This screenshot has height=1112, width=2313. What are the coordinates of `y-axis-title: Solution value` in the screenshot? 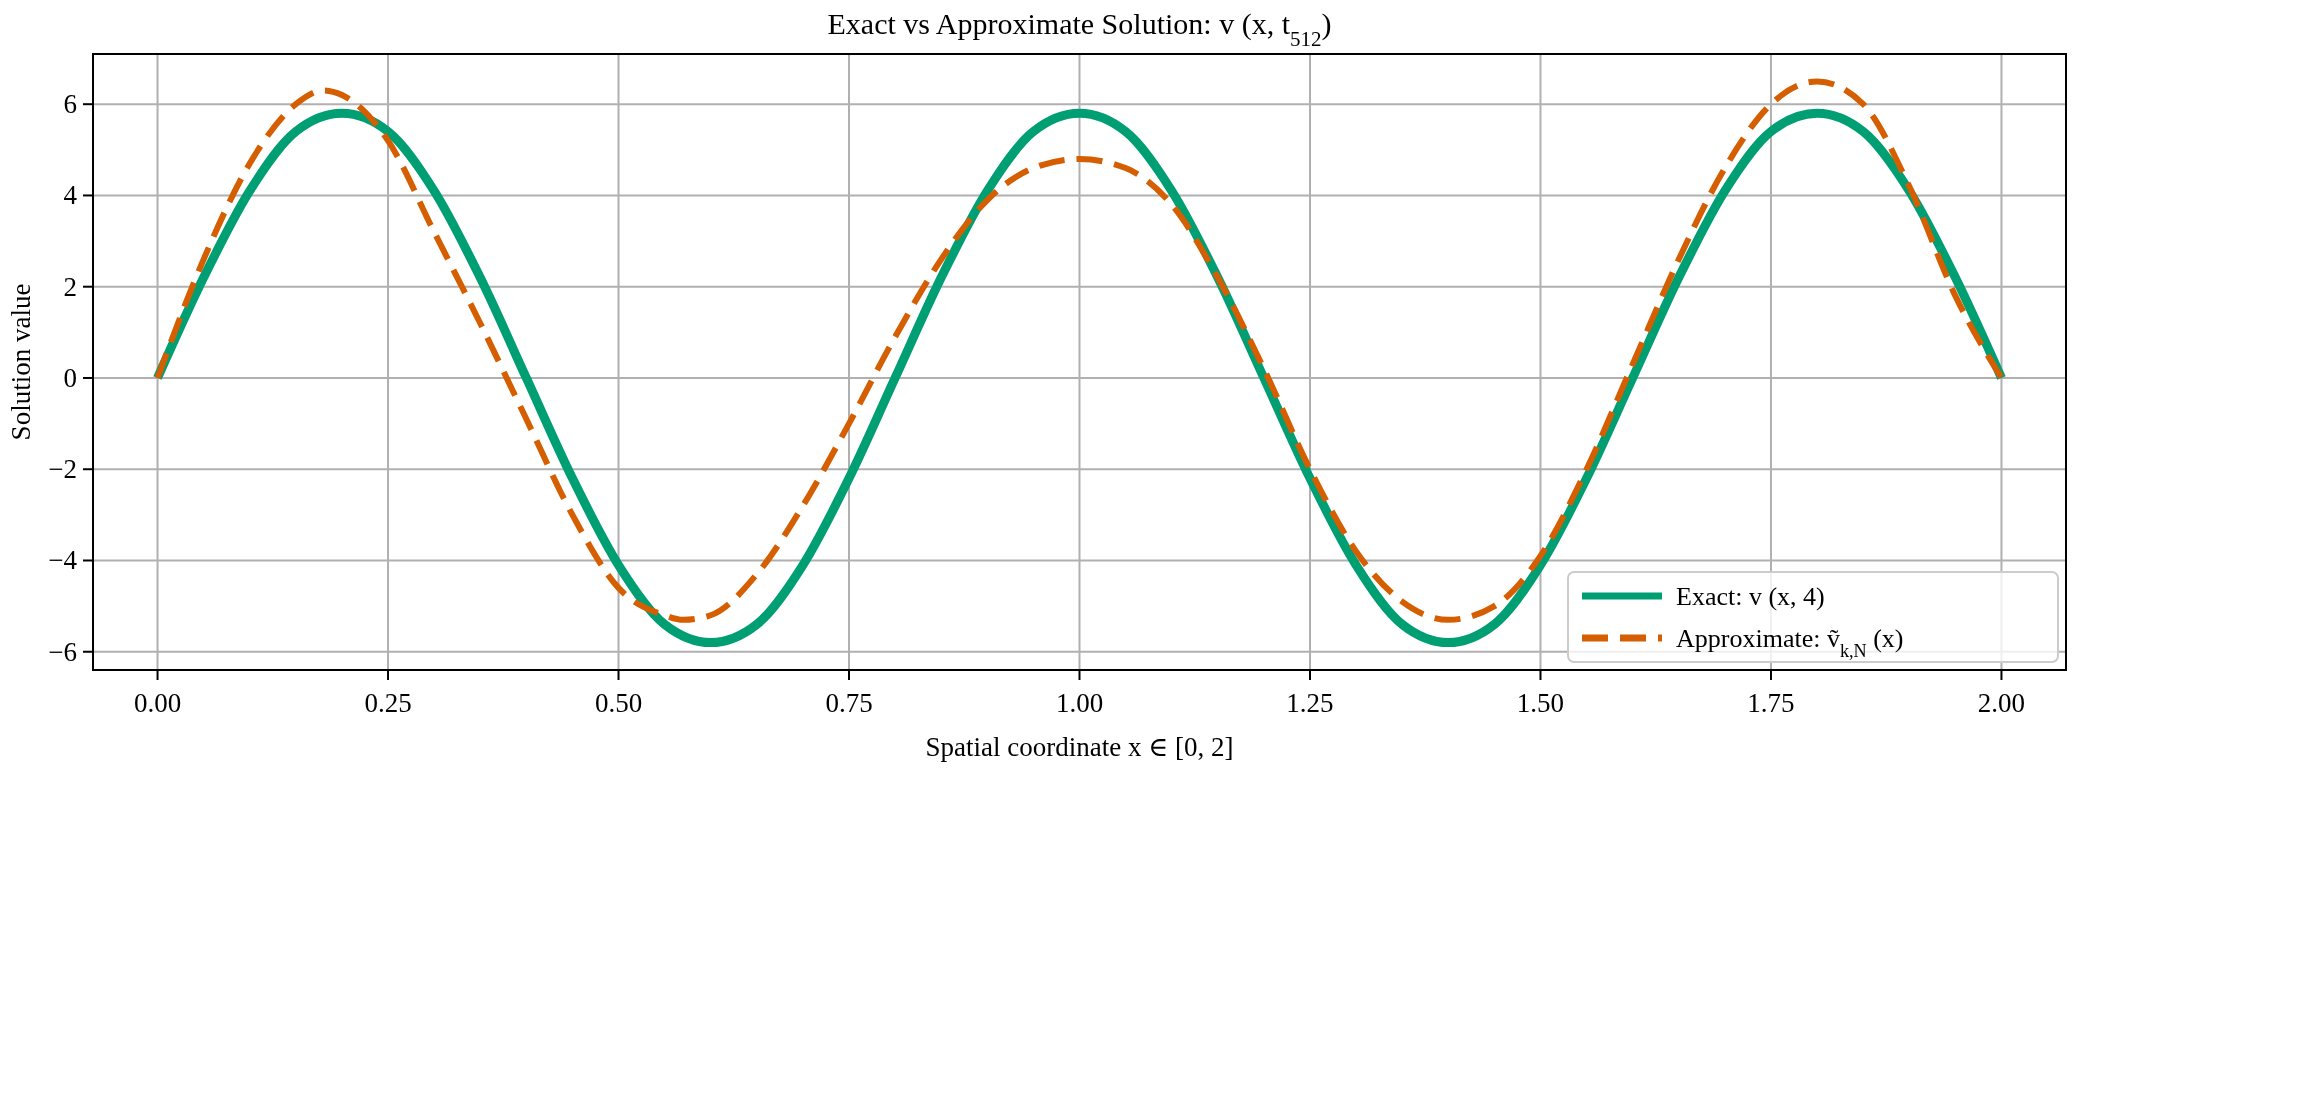 It's located at (21, 362).